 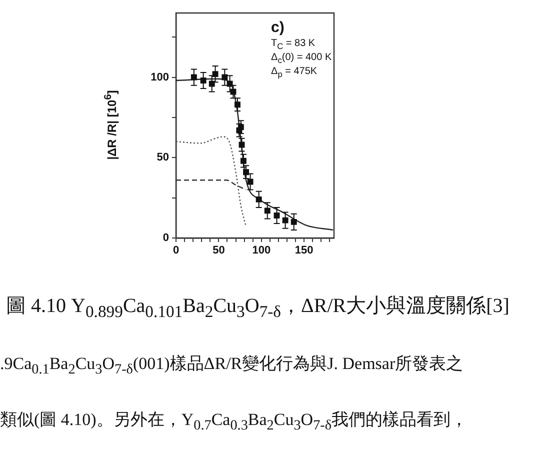 What do you see at coordinates (293, 45) in the screenshot?
I see `annotation: T$_{C}$ = 83 K` at bounding box center [293, 45].